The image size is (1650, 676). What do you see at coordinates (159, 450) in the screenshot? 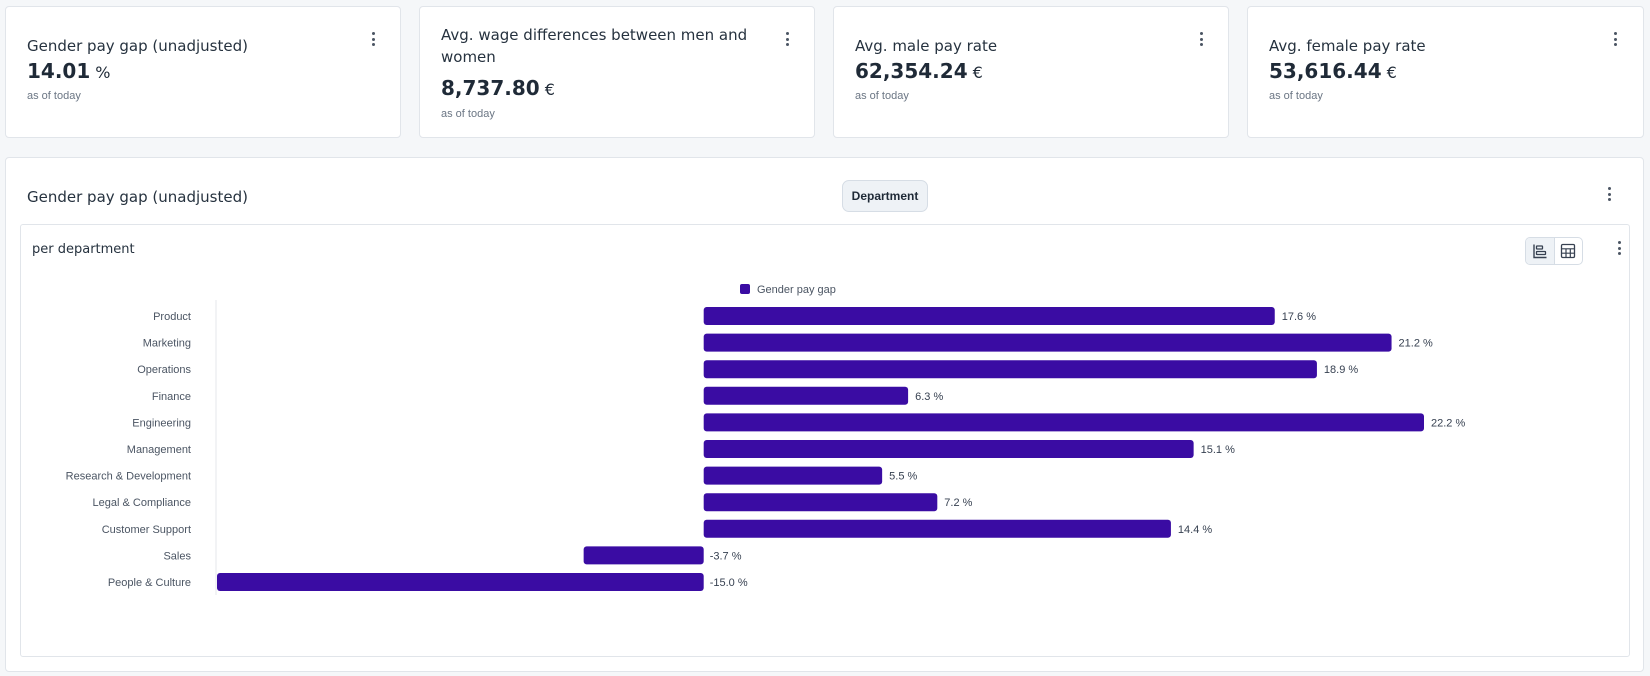
I see `category-label: Management` at bounding box center [159, 450].